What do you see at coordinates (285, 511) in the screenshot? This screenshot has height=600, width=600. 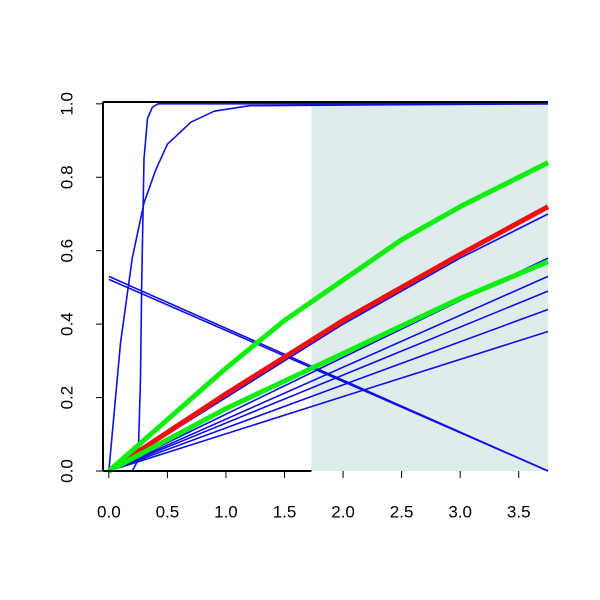 I see `x-tick-label: 1.5` at bounding box center [285, 511].